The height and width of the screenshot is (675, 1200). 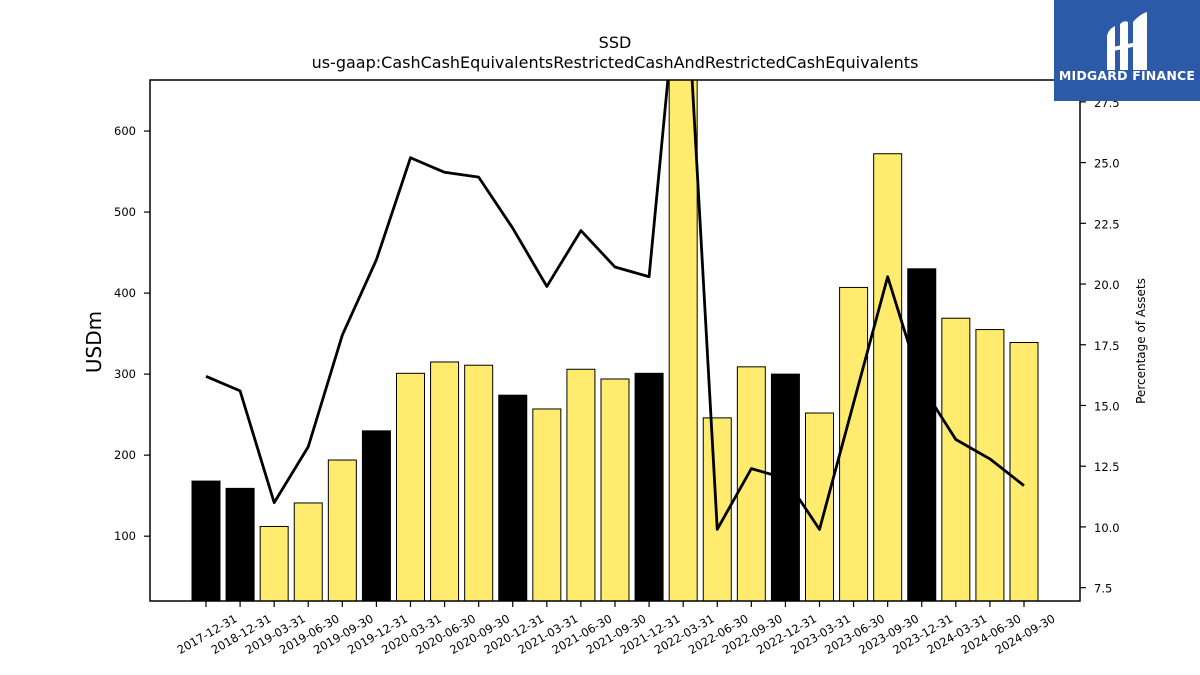 What do you see at coordinates (125, 374) in the screenshot?
I see `y-tick-label: 300` at bounding box center [125, 374].